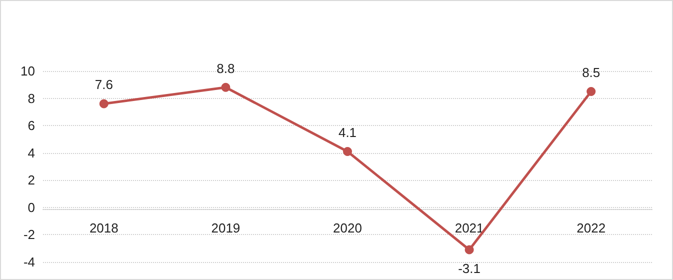 This screenshot has width=673, height=280. Describe the element at coordinates (103, 228) in the screenshot. I see `x-tick-label: 2018` at that location.